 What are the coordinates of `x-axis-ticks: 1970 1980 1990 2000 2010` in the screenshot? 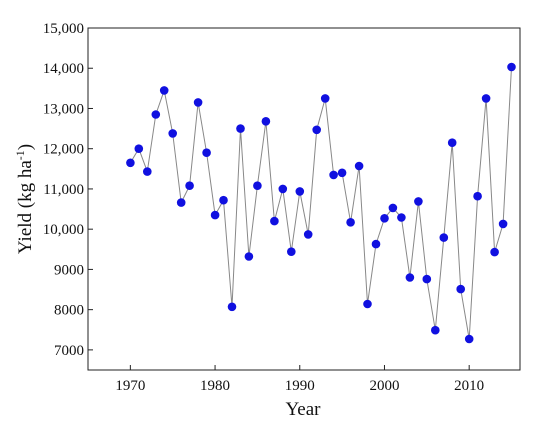 It's located at (299, 379).